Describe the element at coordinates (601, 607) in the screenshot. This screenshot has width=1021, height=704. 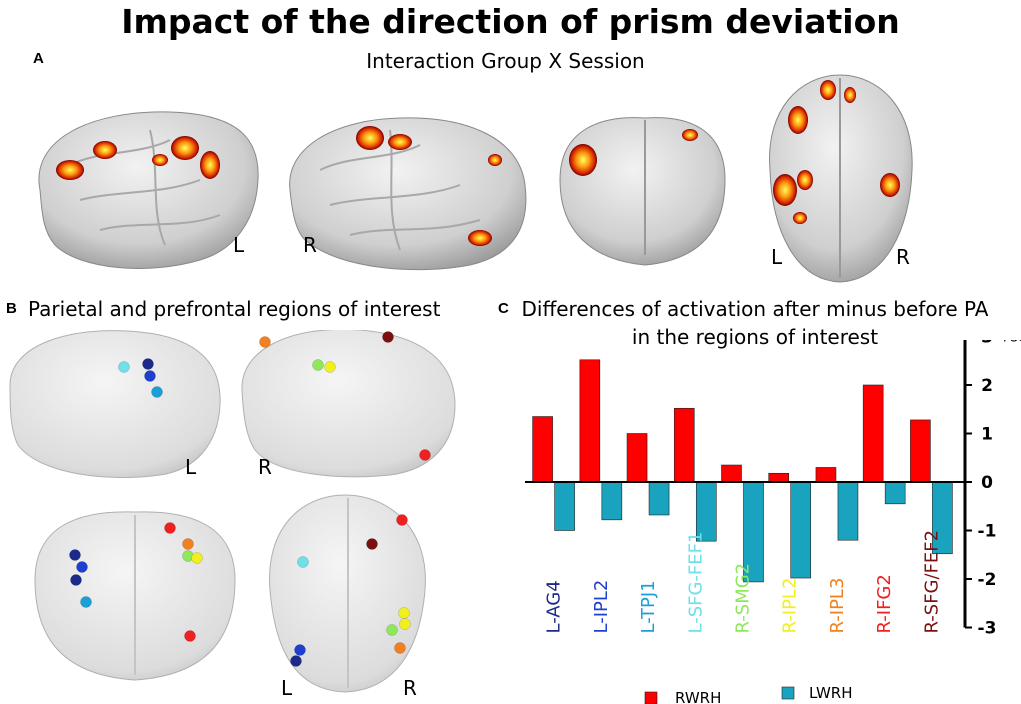
I see `category-label: L-IPL2` at that location.